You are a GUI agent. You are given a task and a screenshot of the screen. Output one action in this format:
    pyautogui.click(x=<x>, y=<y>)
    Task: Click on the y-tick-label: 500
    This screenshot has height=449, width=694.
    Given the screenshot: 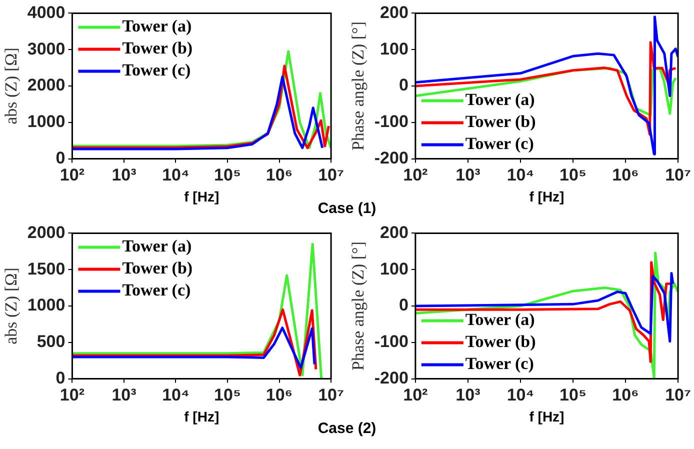 What is the action you would take?
    pyautogui.click(x=51, y=342)
    